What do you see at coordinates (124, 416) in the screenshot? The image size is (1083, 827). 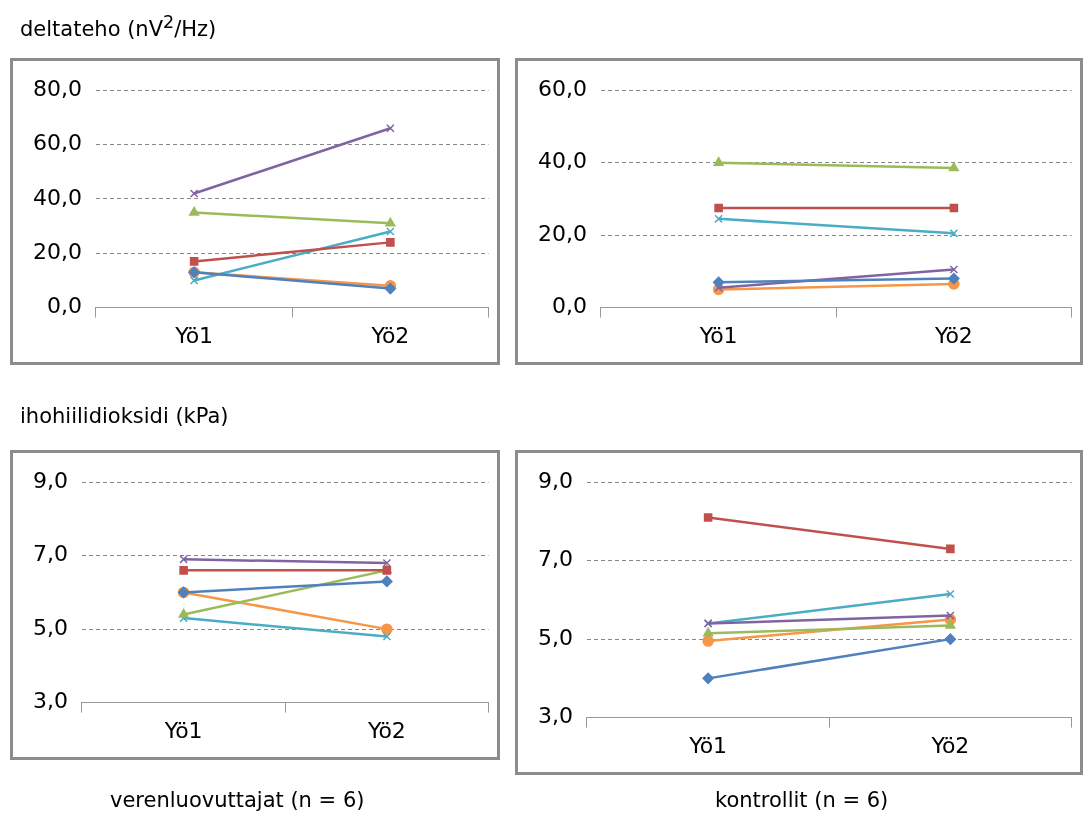 I see `chart-title: ihohiilidioksidi (kPa)` at bounding box center [124, 416].